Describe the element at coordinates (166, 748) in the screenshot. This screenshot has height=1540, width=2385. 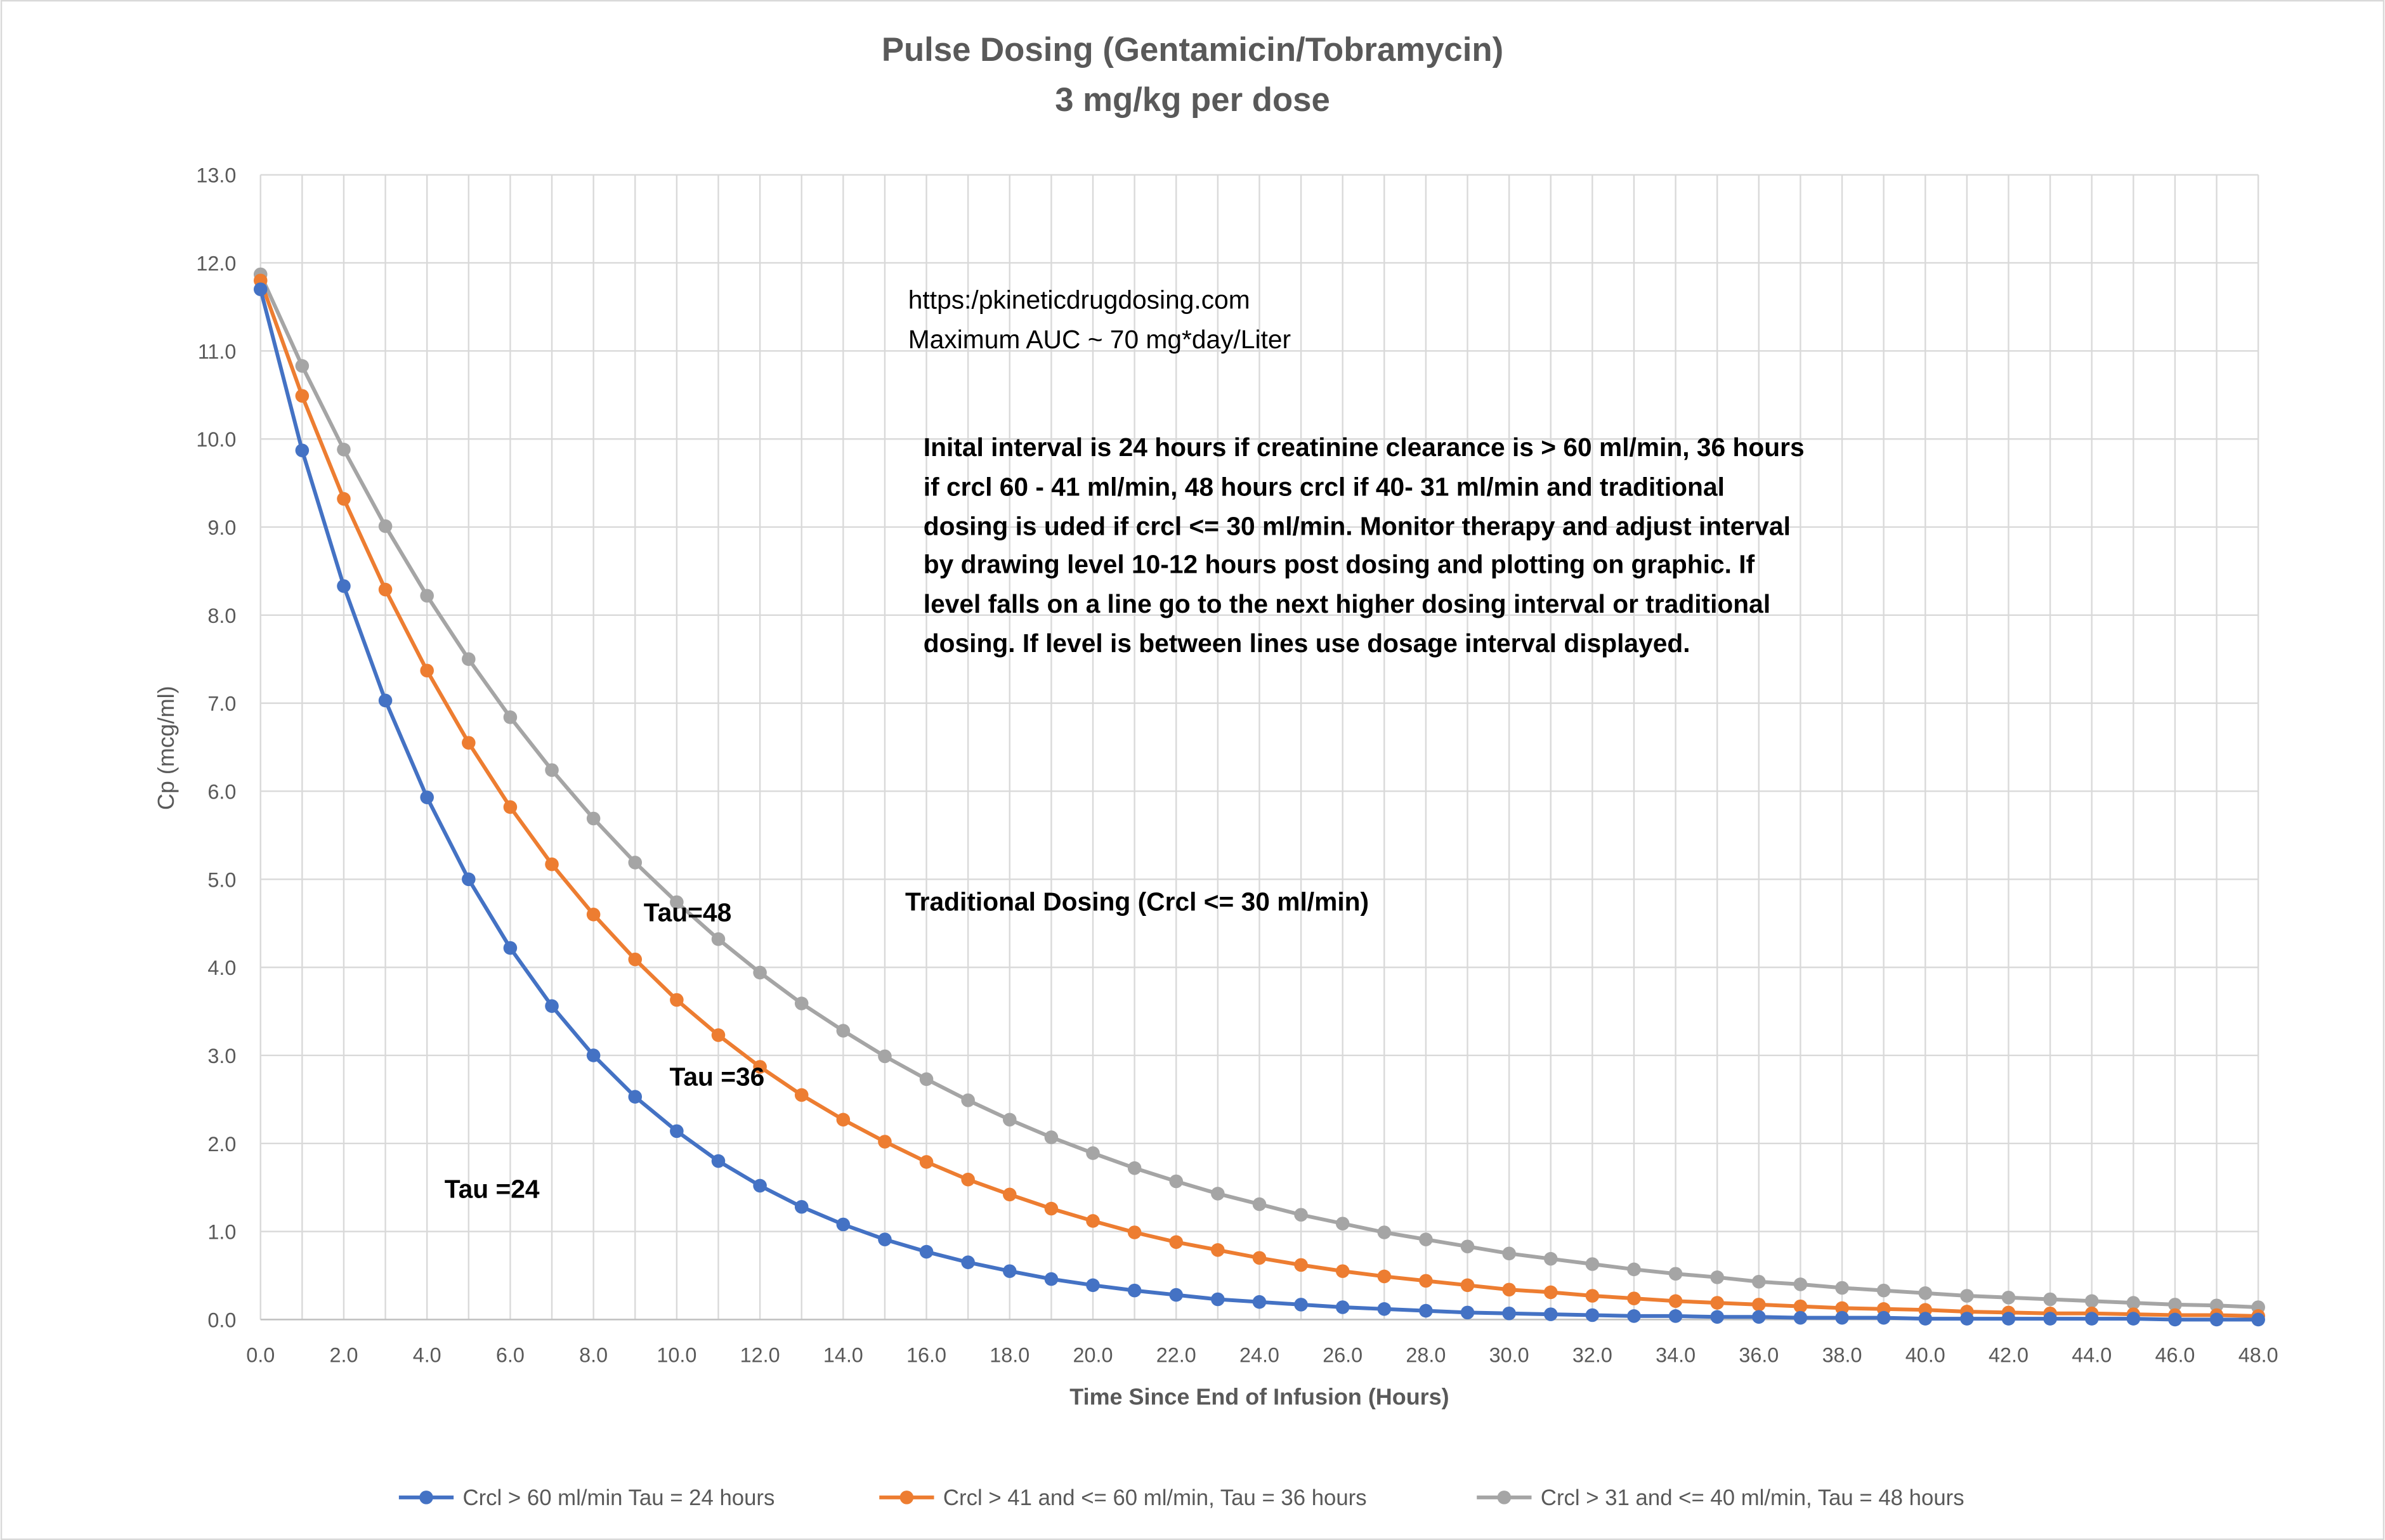
I see `y-axis-title: Cp (mcg/ml)` at that location.